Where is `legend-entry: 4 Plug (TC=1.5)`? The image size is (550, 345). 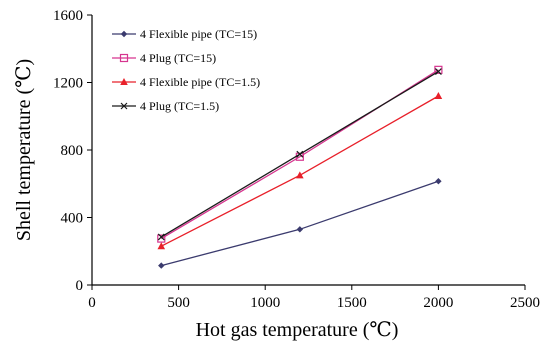
legend-entry: 4 Plug (TC=1.5) is located at coordinates (165, 106).